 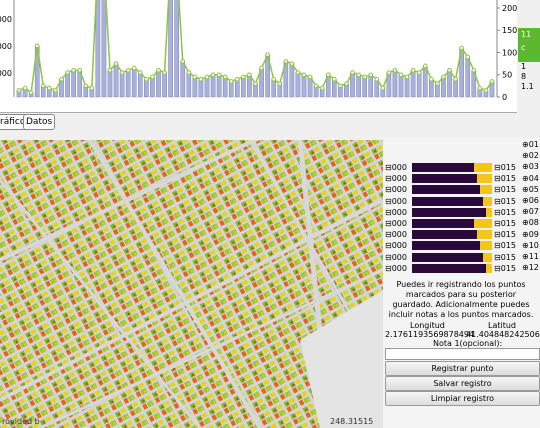 What do you see at coordinates (530, 178) in the screenshot?
I see `row-number: ⊕04` at bounding box center [530, 178].